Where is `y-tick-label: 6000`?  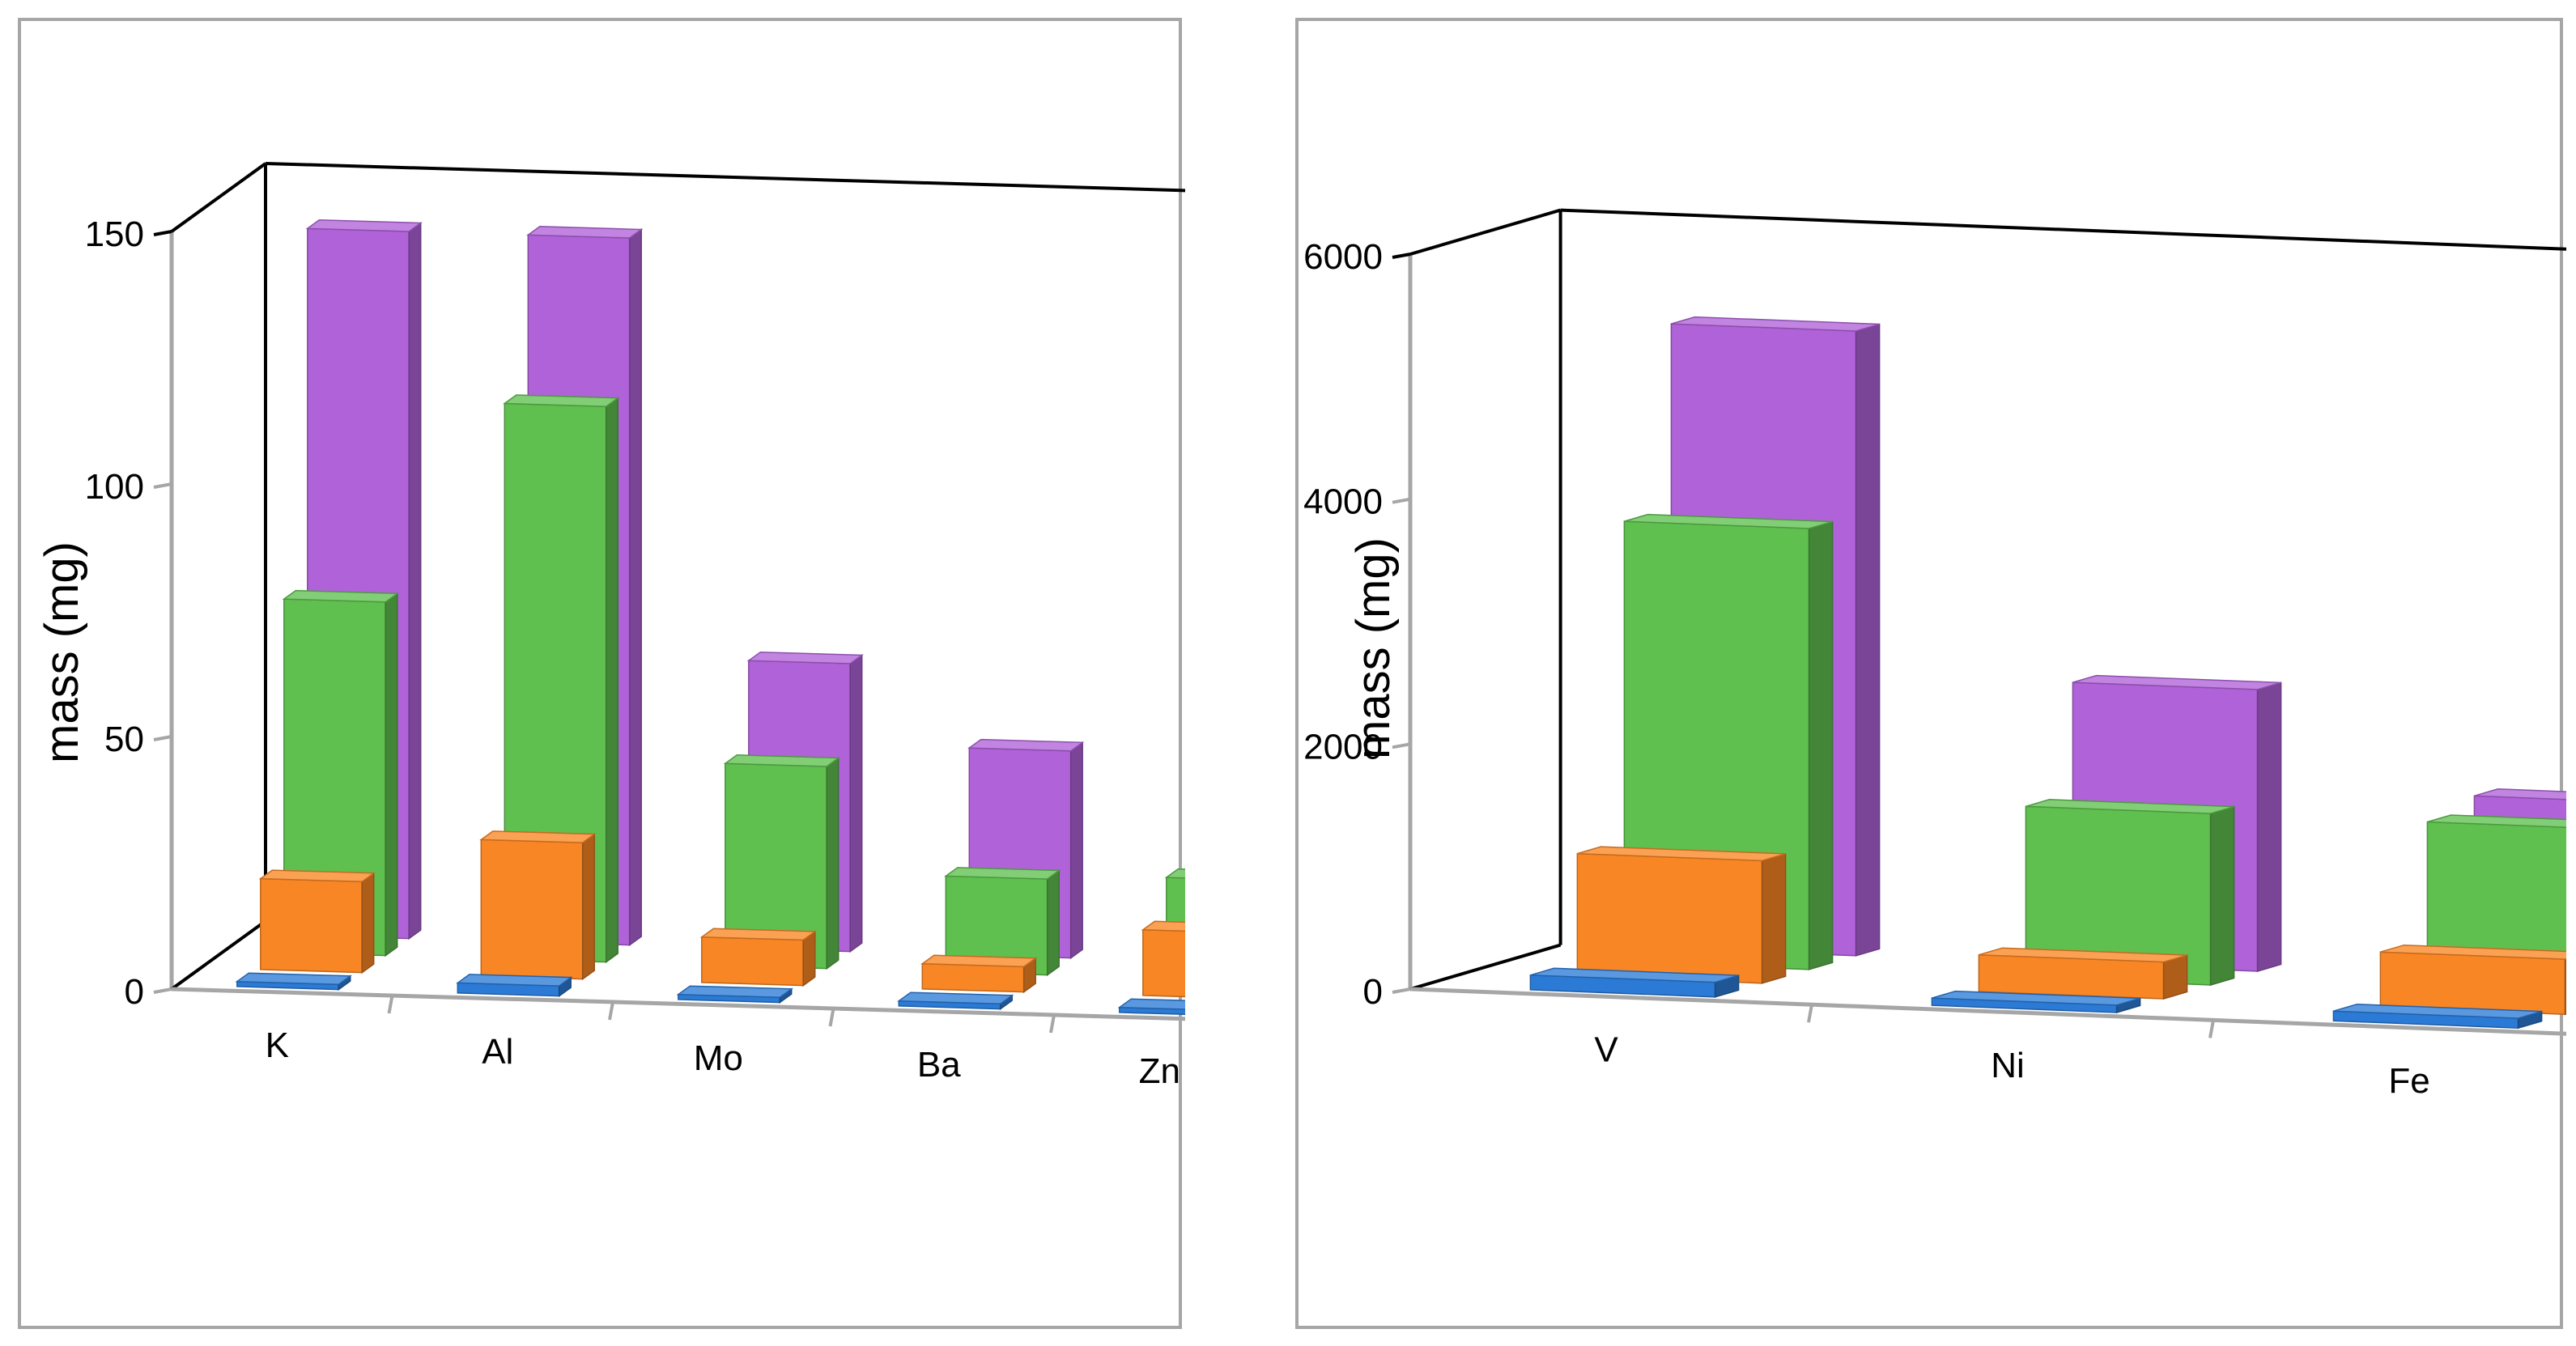
y-tick-label: 6000 is located at coordinates (1343, 257).